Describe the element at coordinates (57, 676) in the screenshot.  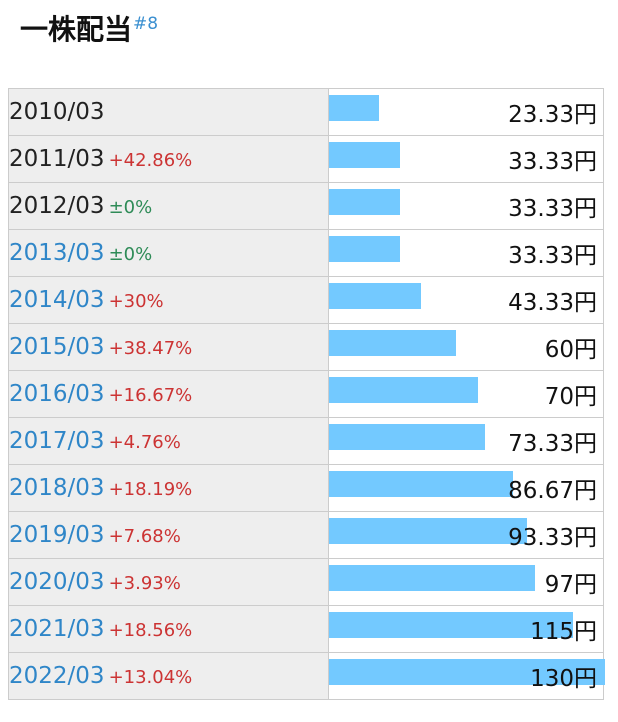
I see `fiscal-year-label: 2022/03` at that location.